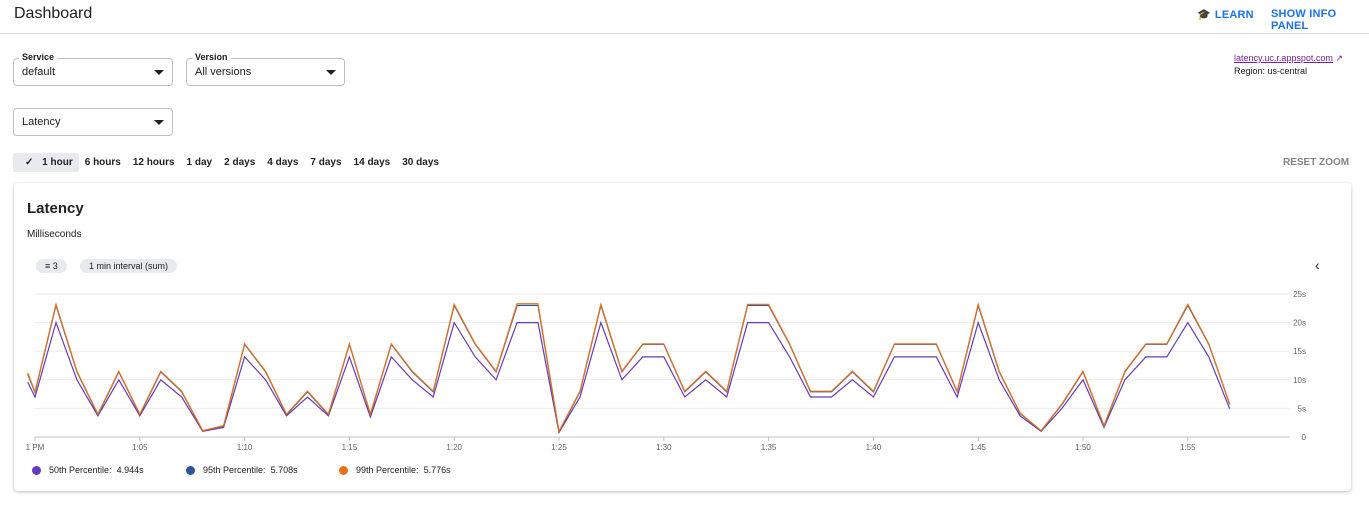  I want to click on range-4-days: 4 days, so click(283, 162).